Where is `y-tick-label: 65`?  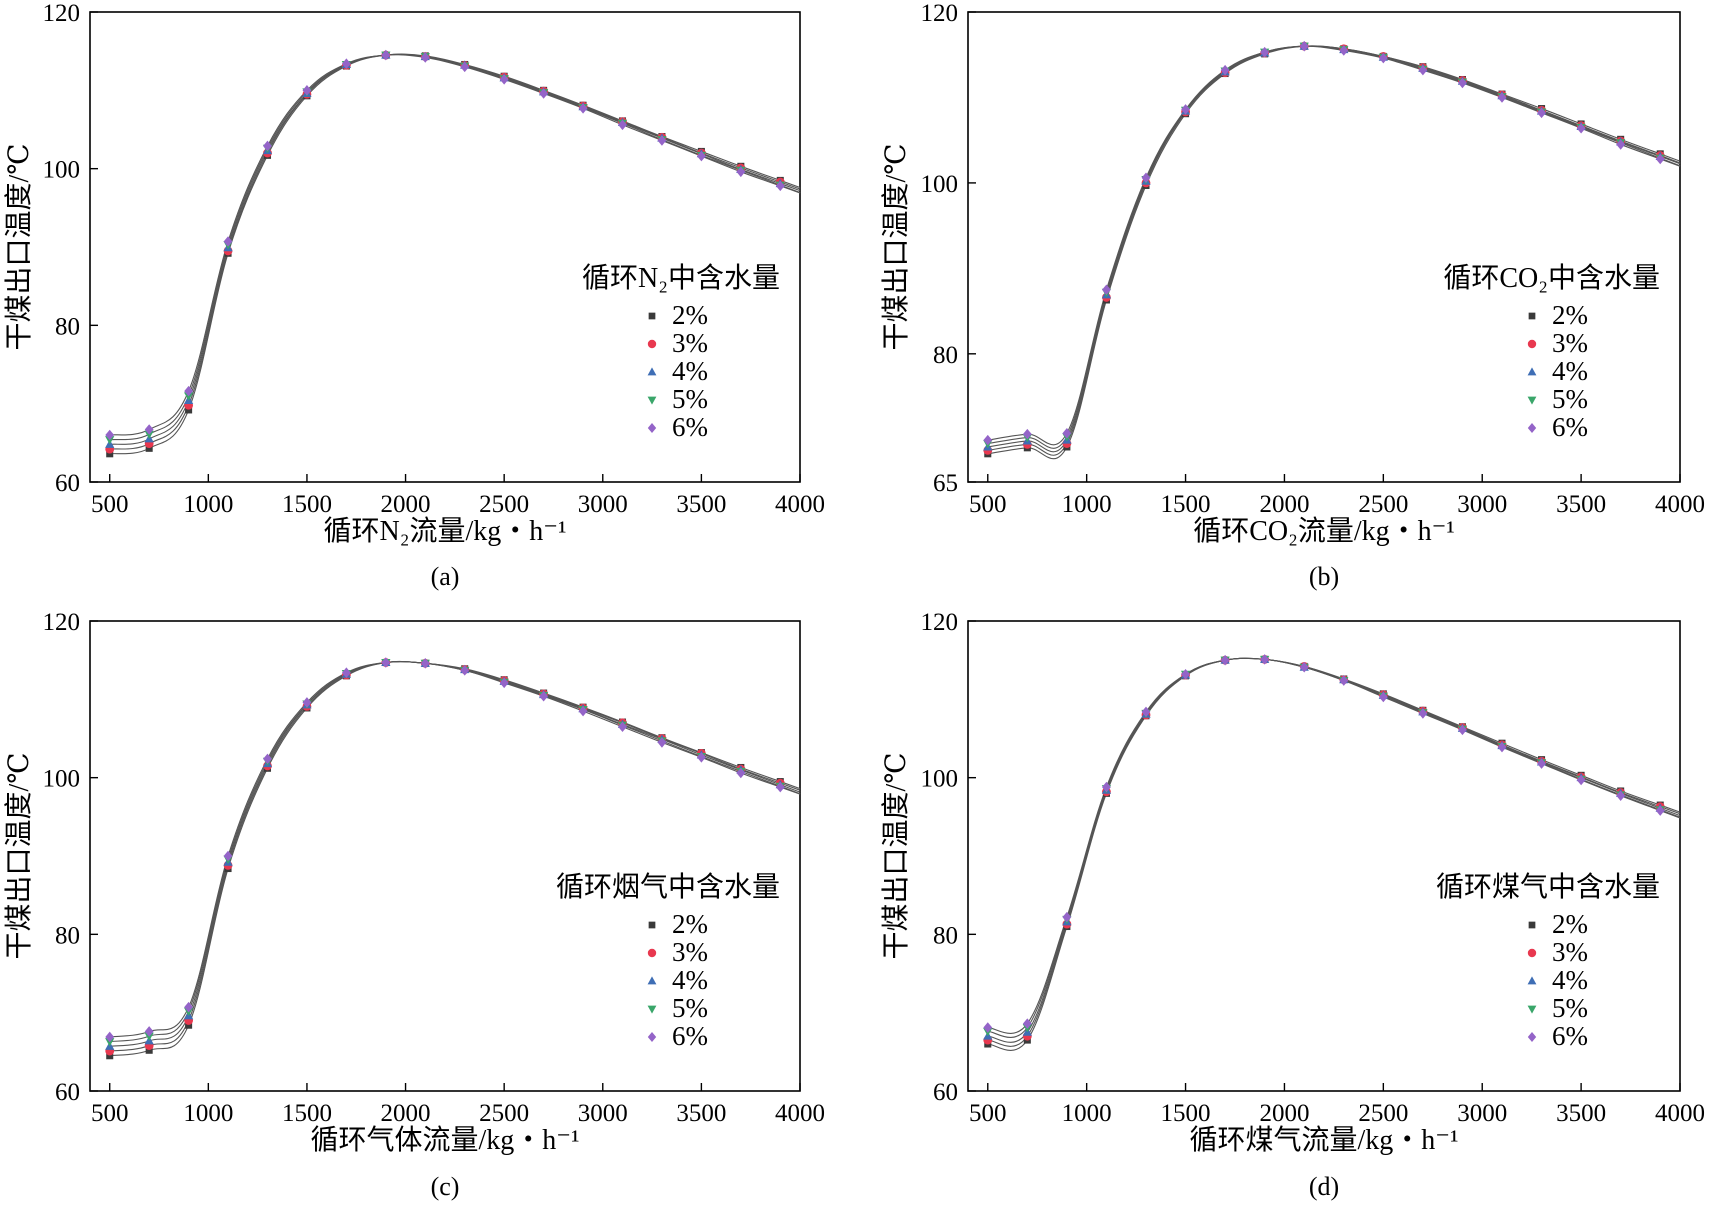 y-tick-label: 65 is located at coordinates (945, 483).